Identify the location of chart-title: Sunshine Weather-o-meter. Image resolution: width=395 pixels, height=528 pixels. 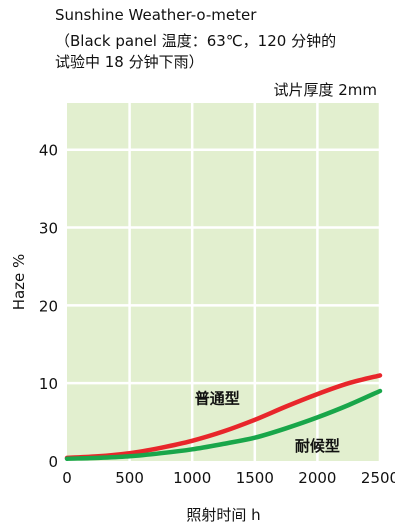
(156, 15).